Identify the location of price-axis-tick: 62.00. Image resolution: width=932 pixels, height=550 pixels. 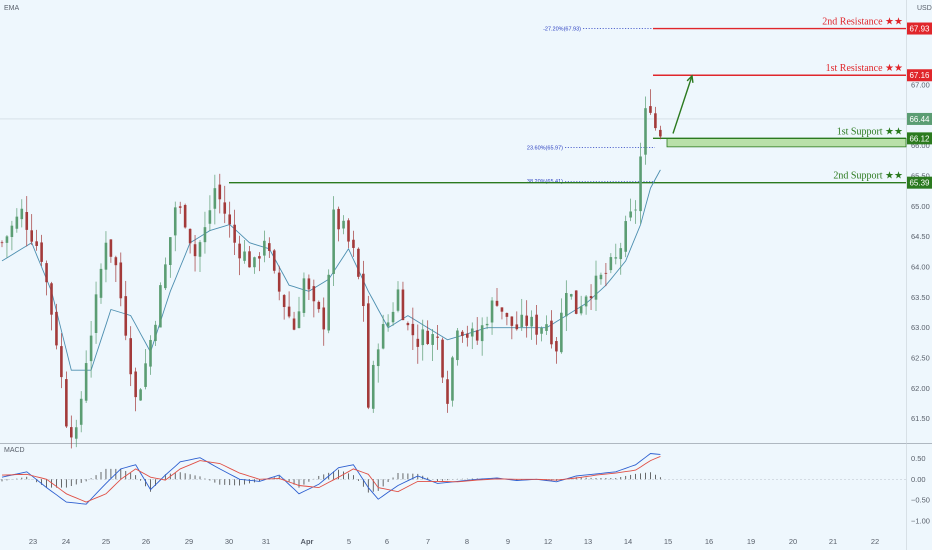
(920, 388).